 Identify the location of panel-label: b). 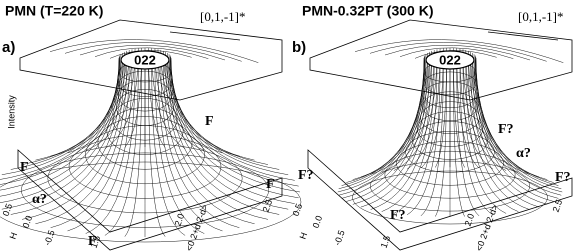
(299, 47).